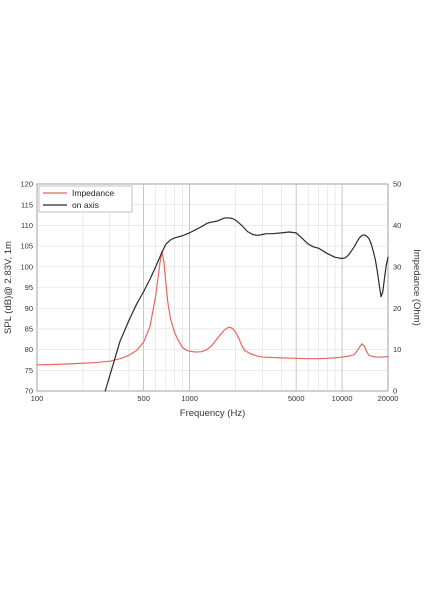 This screenshot has width=424, height=600. Describe the element at coordinates (93, 193) in the screenshot. I see `legend-label-impedance: Impedance` at that location.